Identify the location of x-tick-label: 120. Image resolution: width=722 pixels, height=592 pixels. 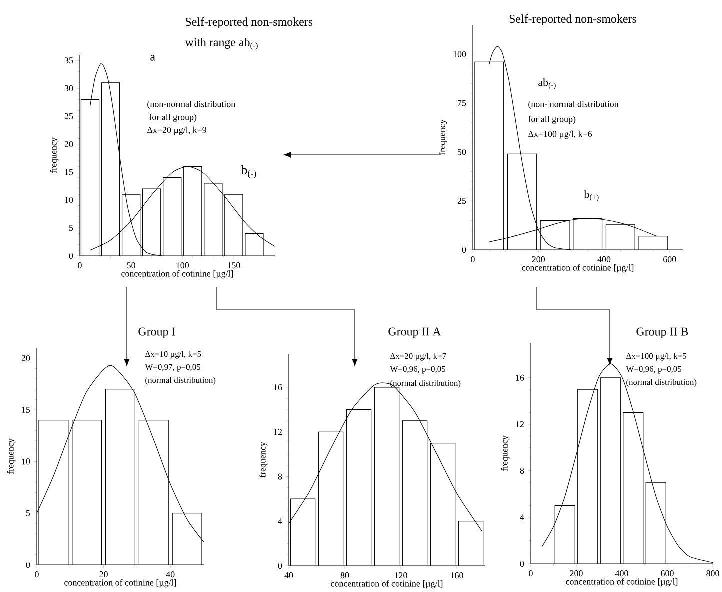
(401, 575).